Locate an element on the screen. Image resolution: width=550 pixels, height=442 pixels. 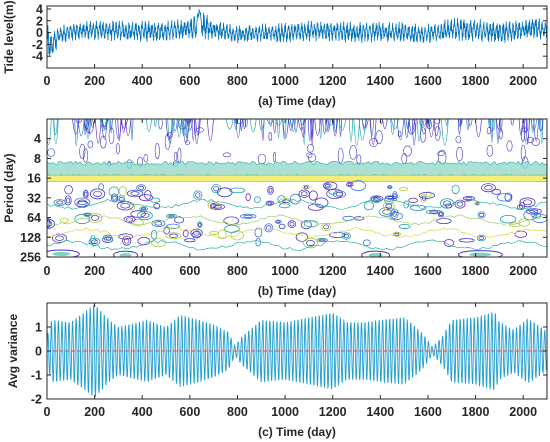
panel-c-ytick-label: -1 is located at coordinates (36, 376).